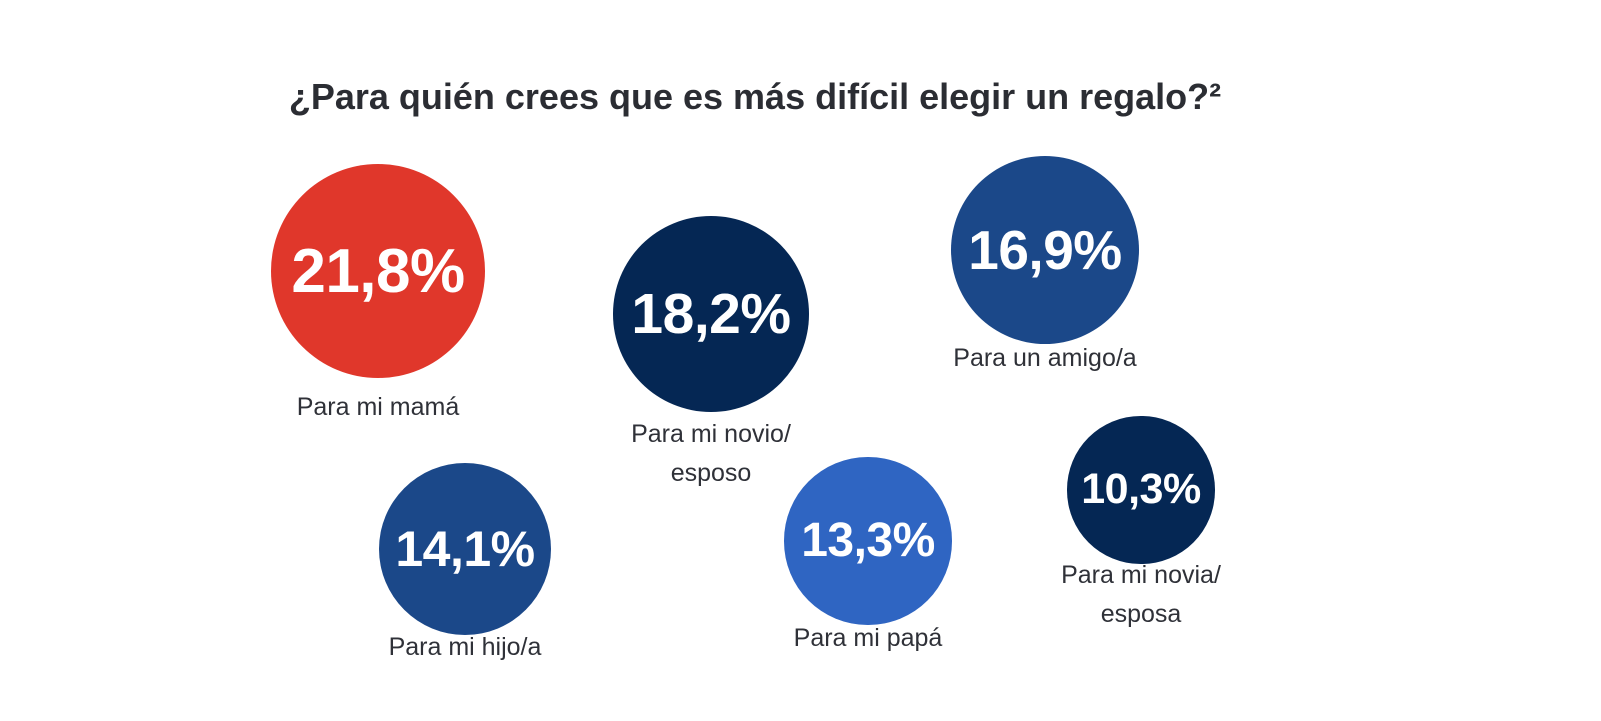 The image size is (1601, 721). I want to click on bubble-value-label: 18,2%, so click(711, 313).